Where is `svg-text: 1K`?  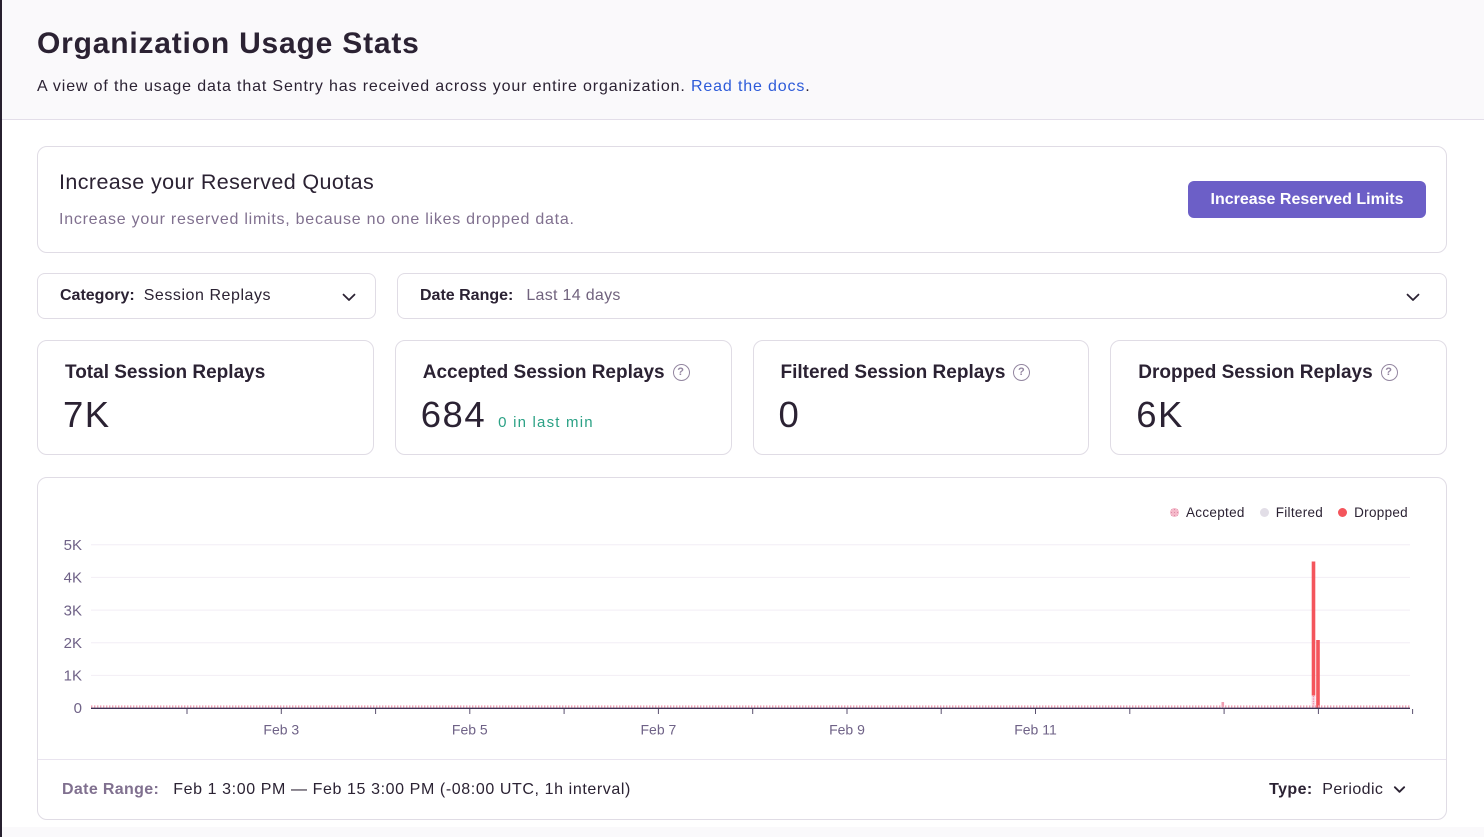
svg-text: 1K is located at coordinates (73, 676).